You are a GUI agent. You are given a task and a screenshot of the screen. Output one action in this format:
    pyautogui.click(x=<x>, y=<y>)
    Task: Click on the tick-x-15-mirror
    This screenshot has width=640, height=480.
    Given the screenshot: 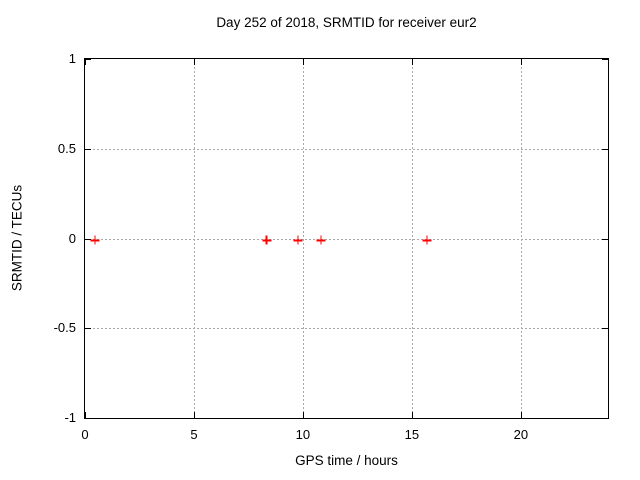 What is the action you would take?
    pyautogui.click(x=412, y=62)
    